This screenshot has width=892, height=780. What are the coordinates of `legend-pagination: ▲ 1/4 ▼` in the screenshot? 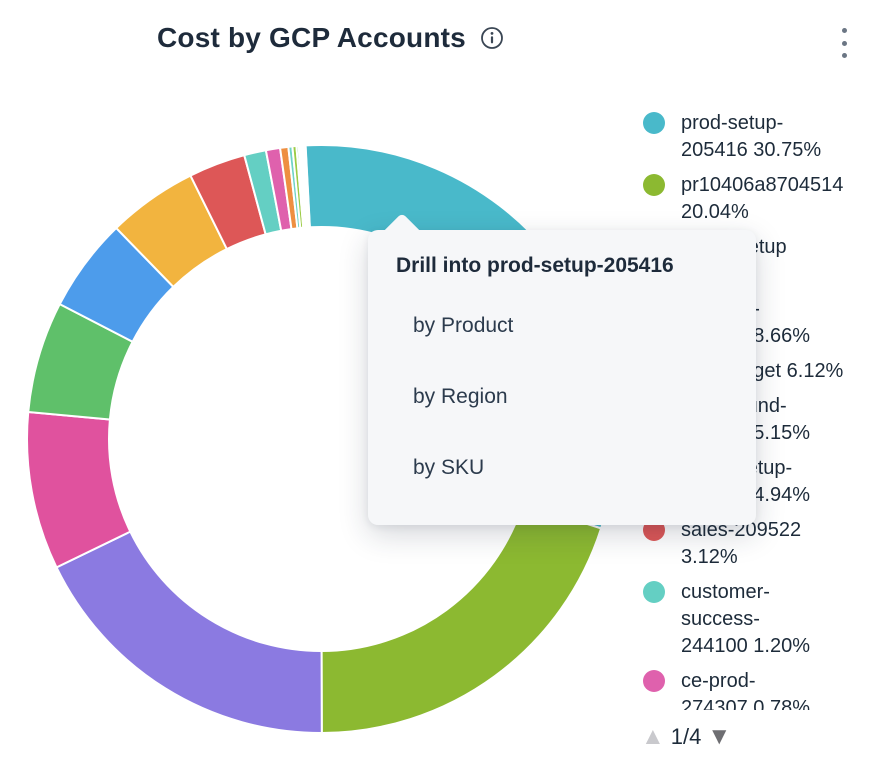 It's located at (686, 737).